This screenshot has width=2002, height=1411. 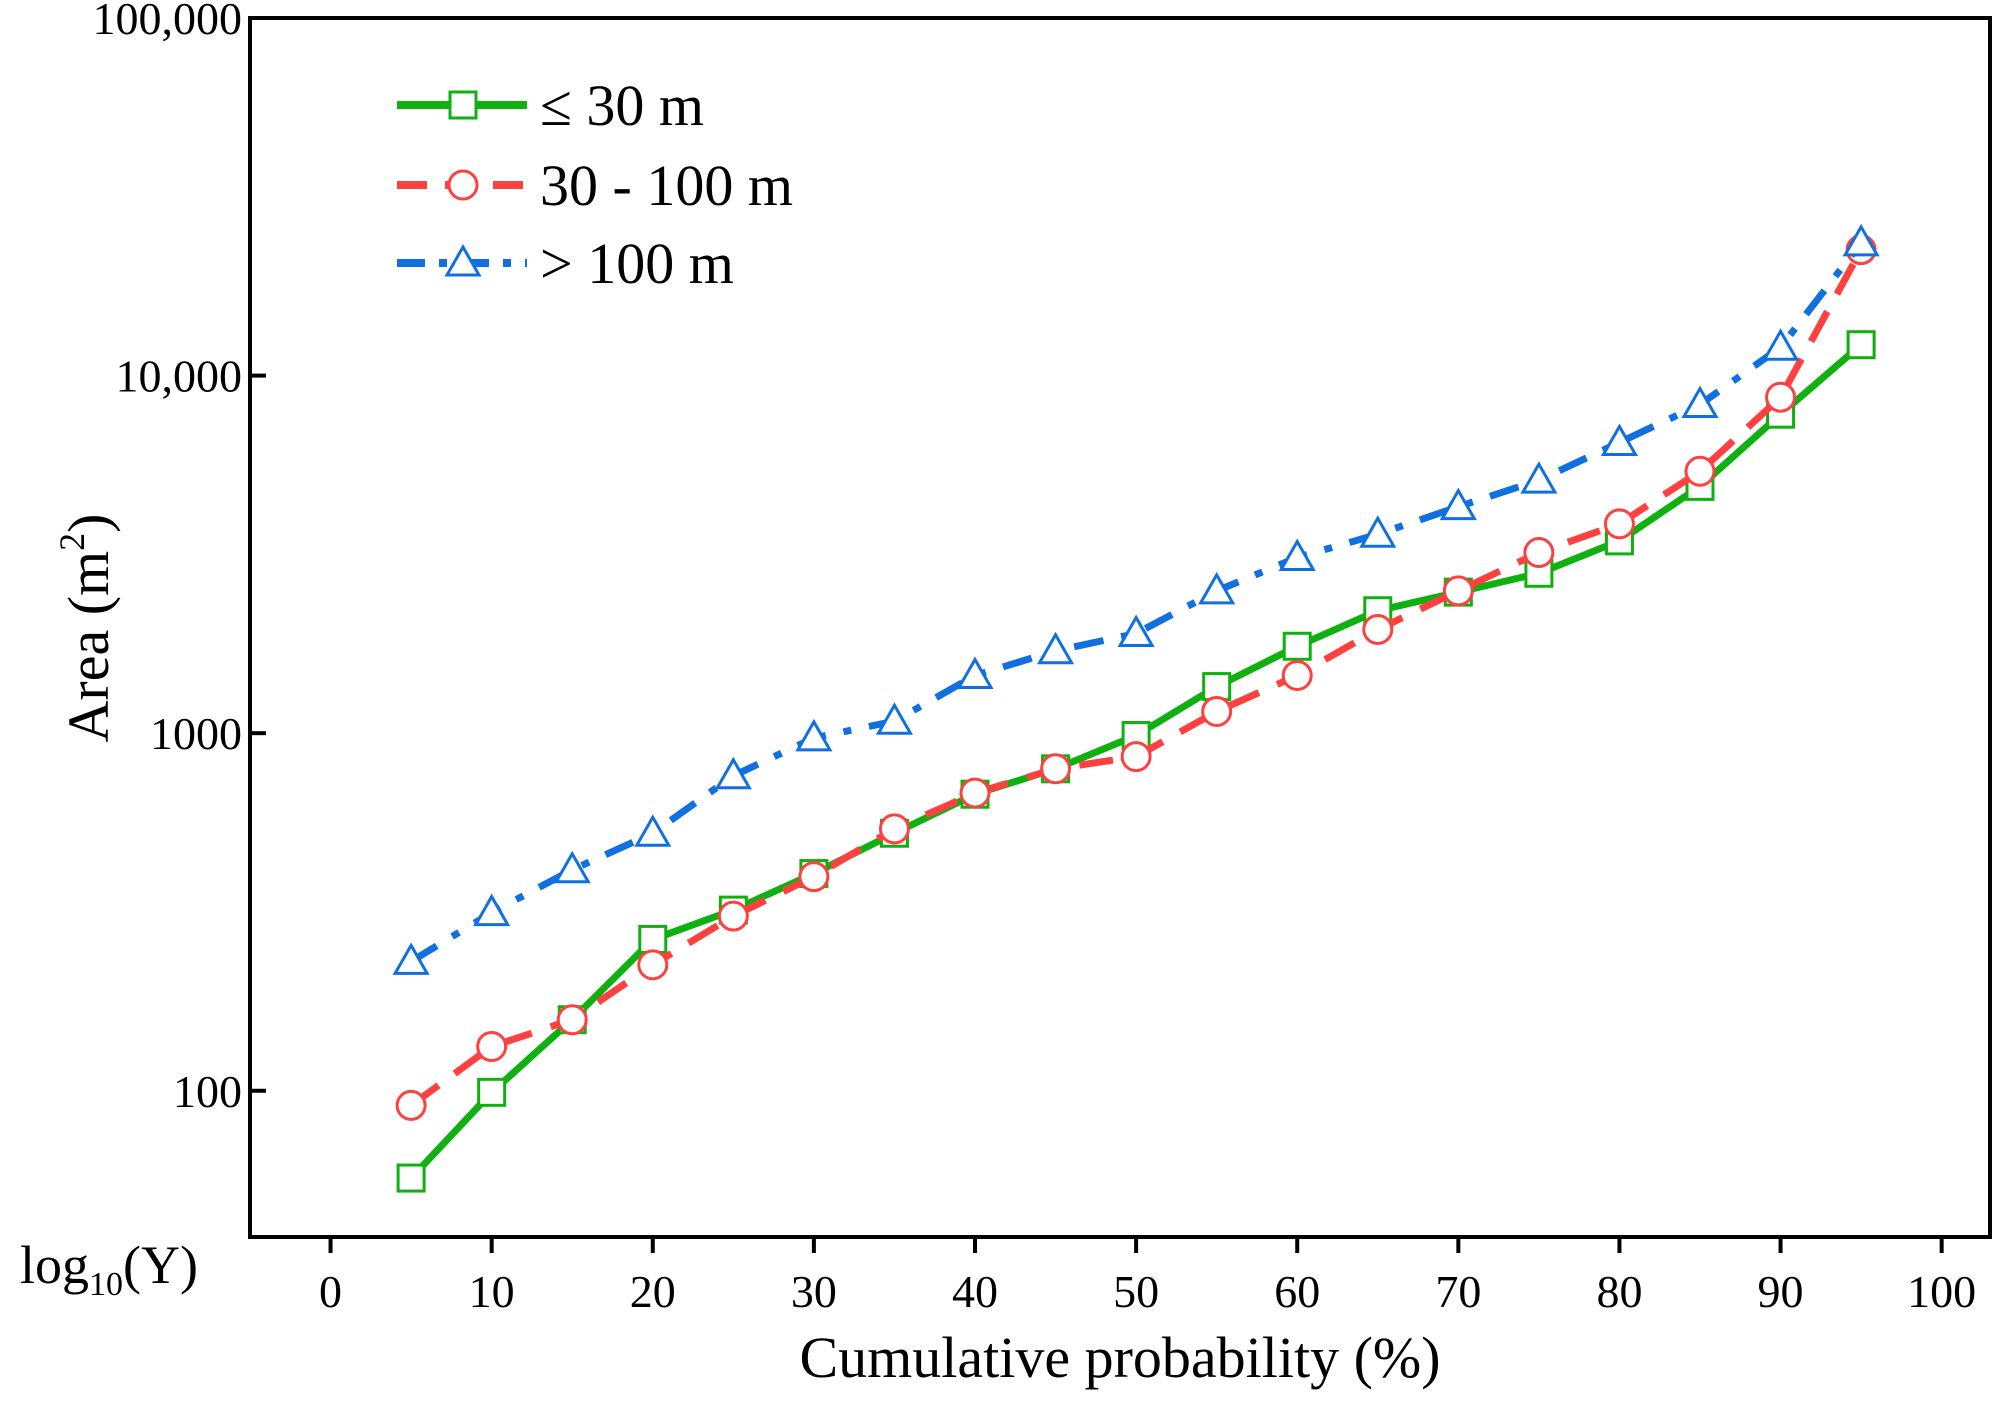 I want to click on x-tick-label: 70, so click(x=1458, y=1291).